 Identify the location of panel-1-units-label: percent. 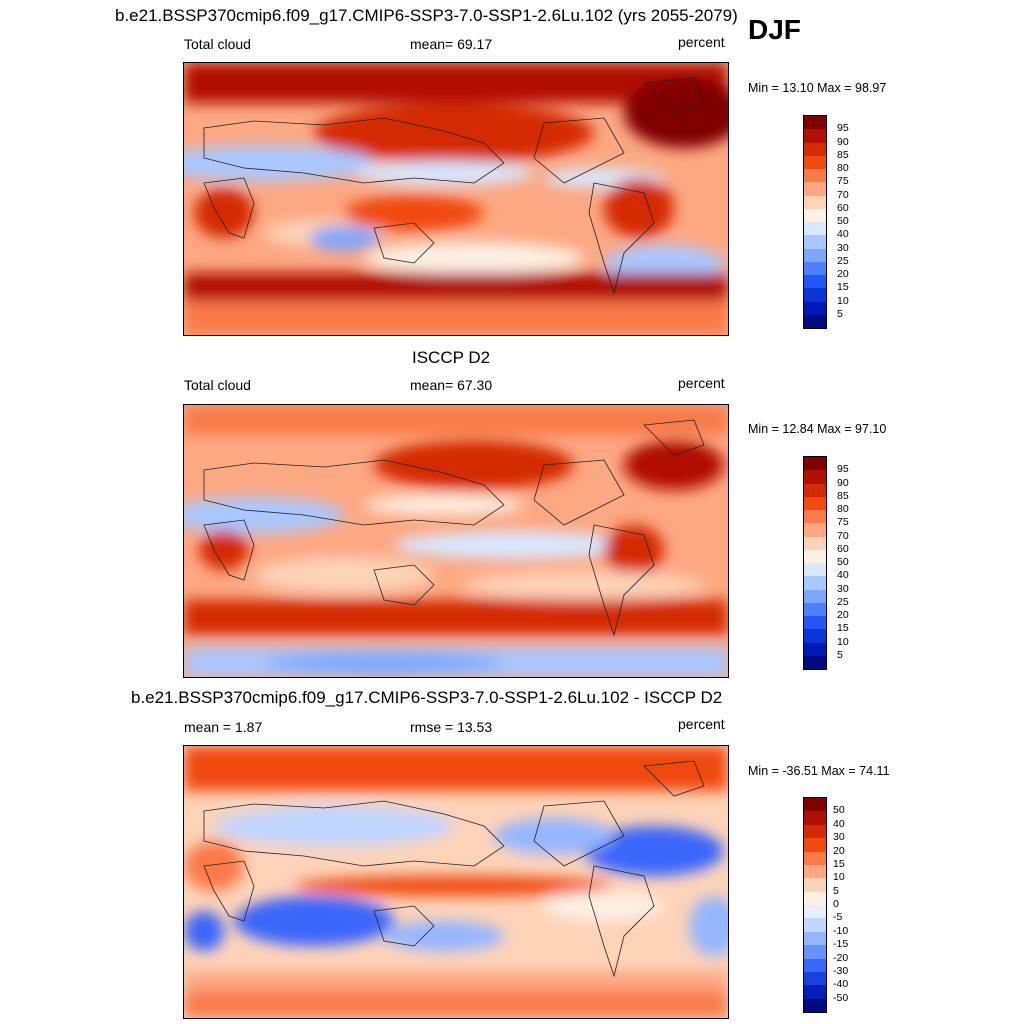
(701, 42).